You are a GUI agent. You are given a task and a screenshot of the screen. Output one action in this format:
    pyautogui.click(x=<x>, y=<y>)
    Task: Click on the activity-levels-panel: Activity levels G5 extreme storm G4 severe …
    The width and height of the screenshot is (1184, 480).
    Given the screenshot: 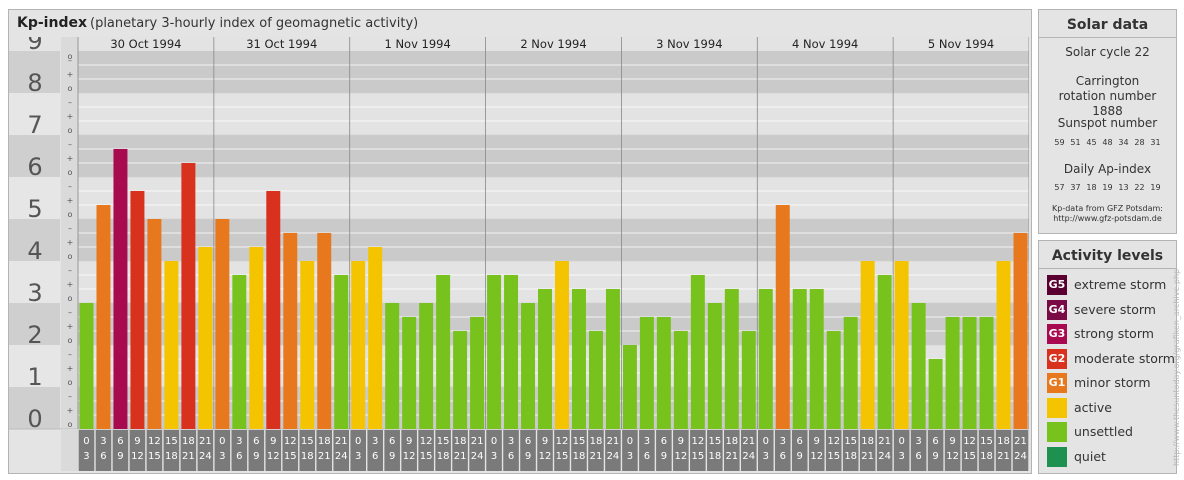 What is the action you would take?
    pyautogui.click(x=1107, y=357)
    